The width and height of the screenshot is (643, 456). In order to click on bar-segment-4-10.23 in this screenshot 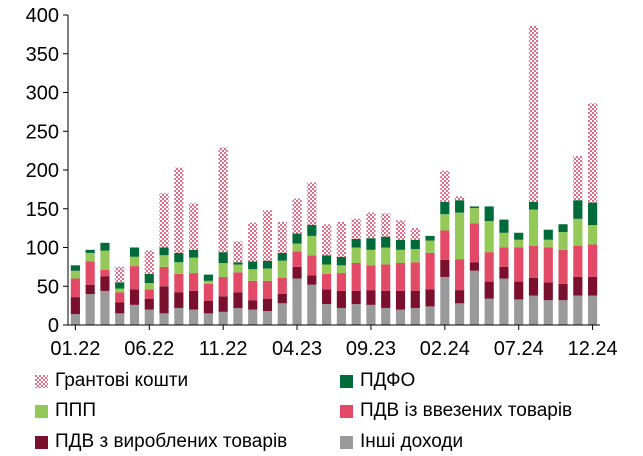, I will do `click(386, 242)`.